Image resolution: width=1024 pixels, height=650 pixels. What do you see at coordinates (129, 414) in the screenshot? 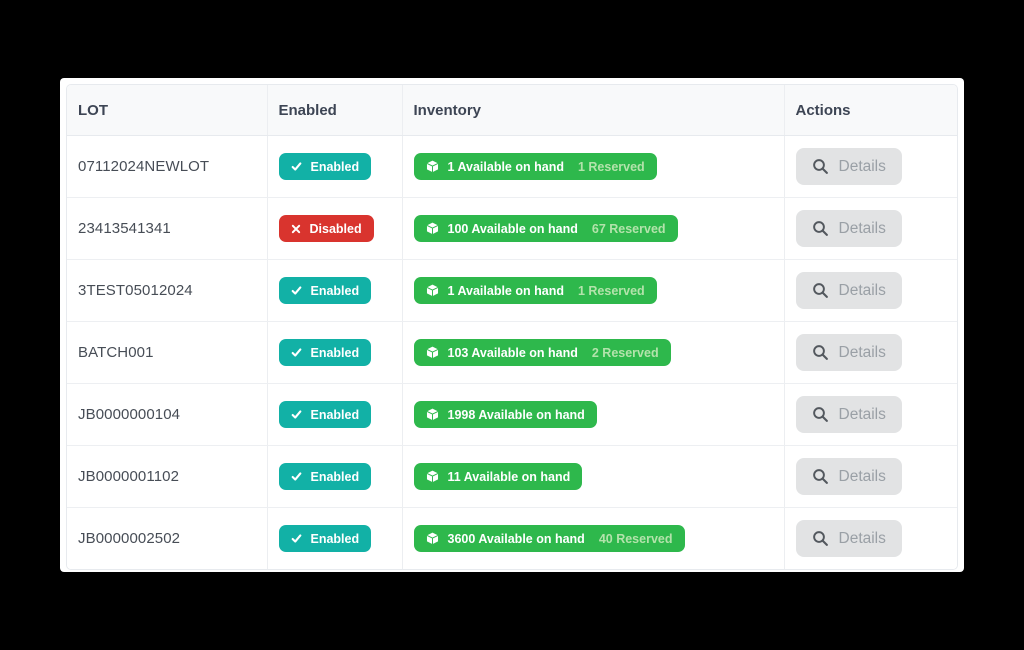
I see `lot-id: JB0000000104` at bounding box center [129, 414].